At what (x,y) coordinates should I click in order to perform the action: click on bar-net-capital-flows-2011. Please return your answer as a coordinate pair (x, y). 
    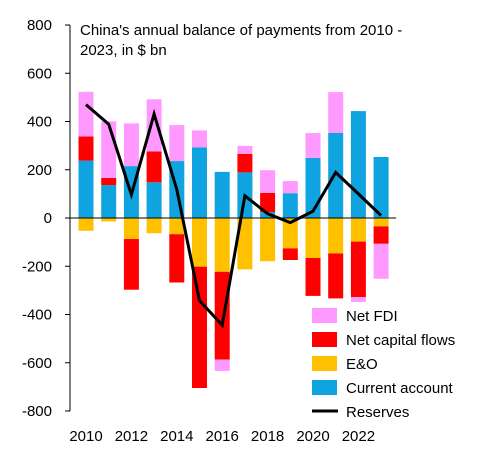
    Looking at the image, I should click on (109, 182).